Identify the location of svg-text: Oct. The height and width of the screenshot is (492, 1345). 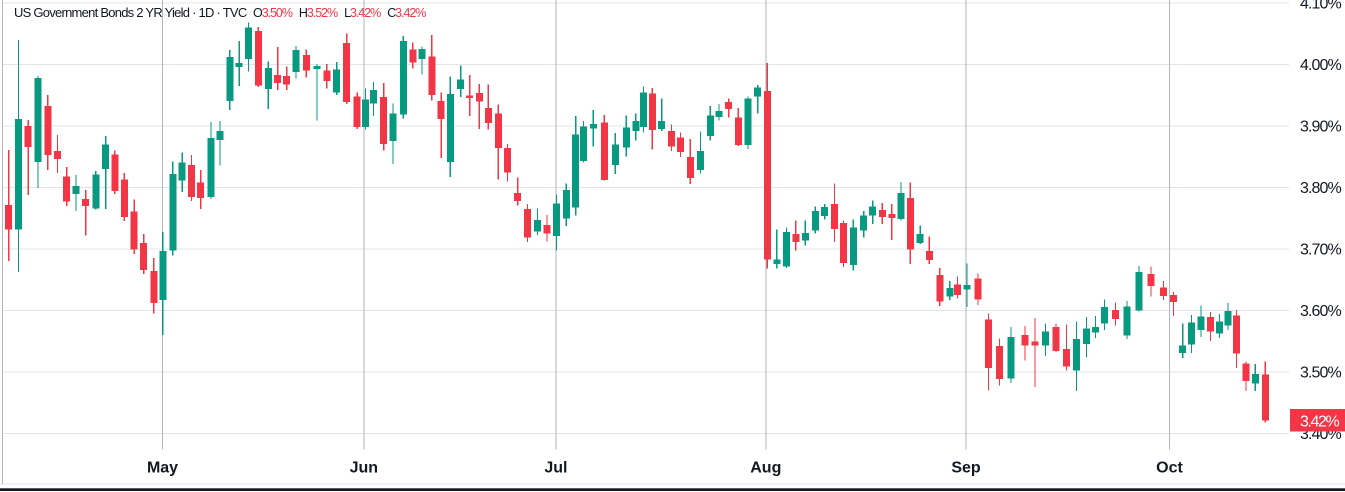
(1169, 468).